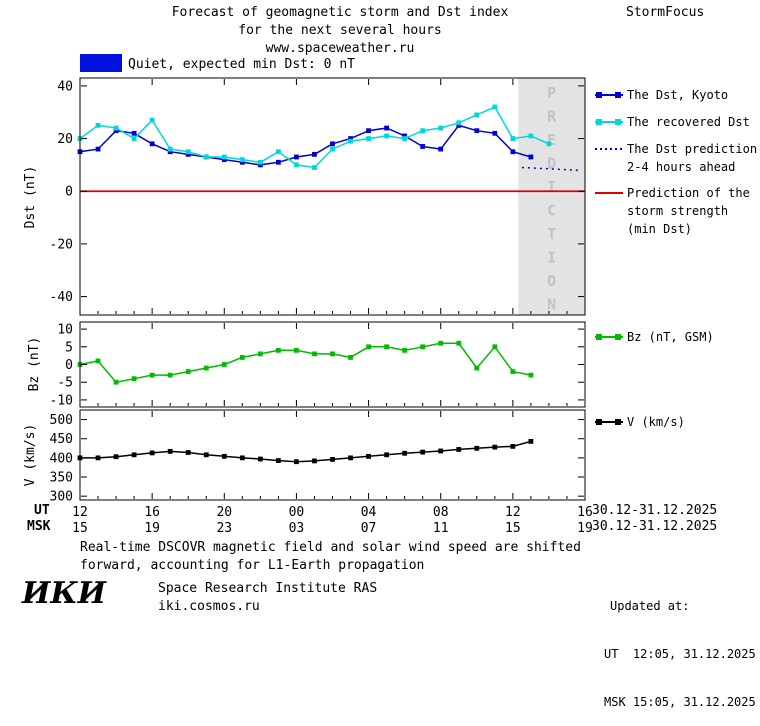  Describe the element at coordinates (340, 48) in the screenshot. I see `site-url: www.spaceweather.ru` at that location.